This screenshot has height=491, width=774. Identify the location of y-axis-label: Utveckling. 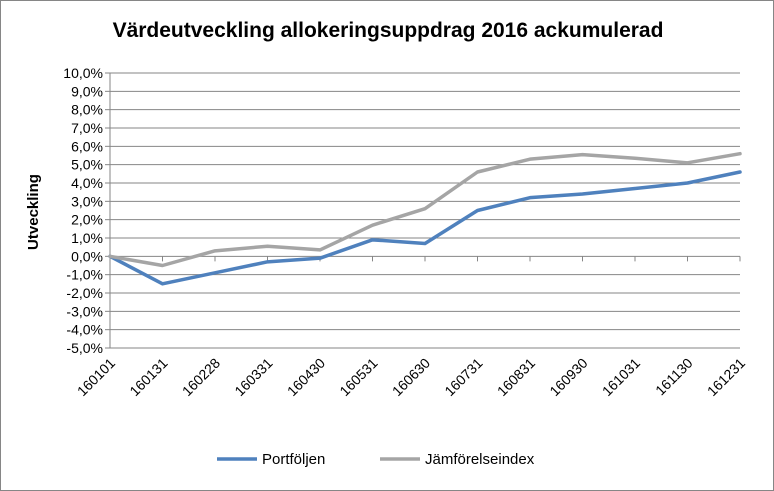
(33, 212).